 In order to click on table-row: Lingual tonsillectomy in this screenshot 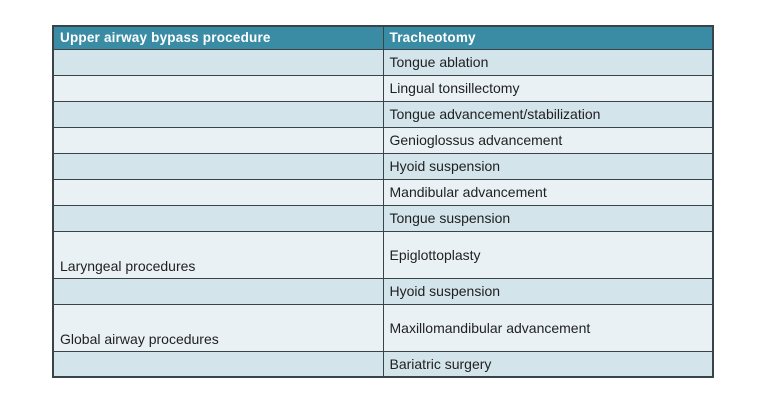, I will do `click(383, 88)`.